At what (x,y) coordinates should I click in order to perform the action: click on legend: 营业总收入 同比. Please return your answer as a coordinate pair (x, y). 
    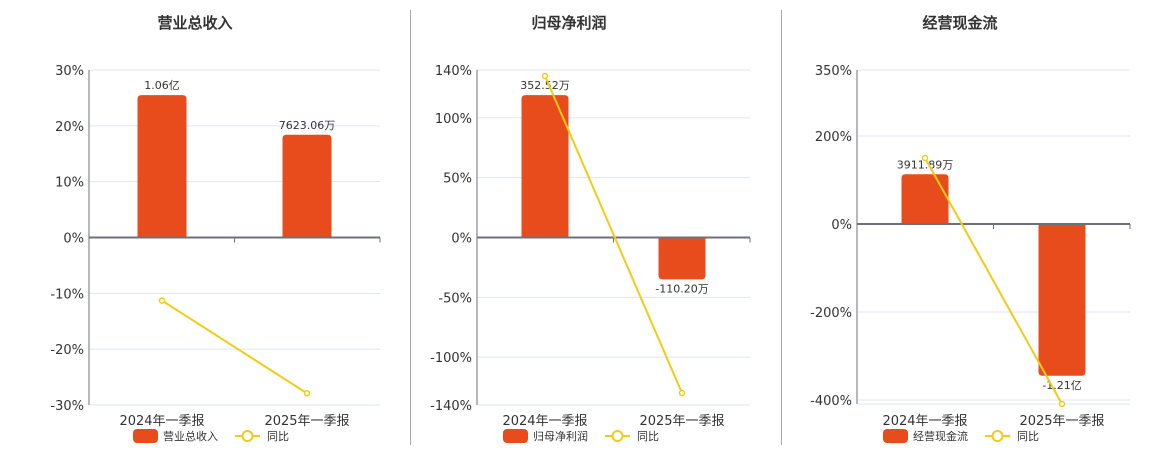
    Looking at the image, I should click on (211, 436).